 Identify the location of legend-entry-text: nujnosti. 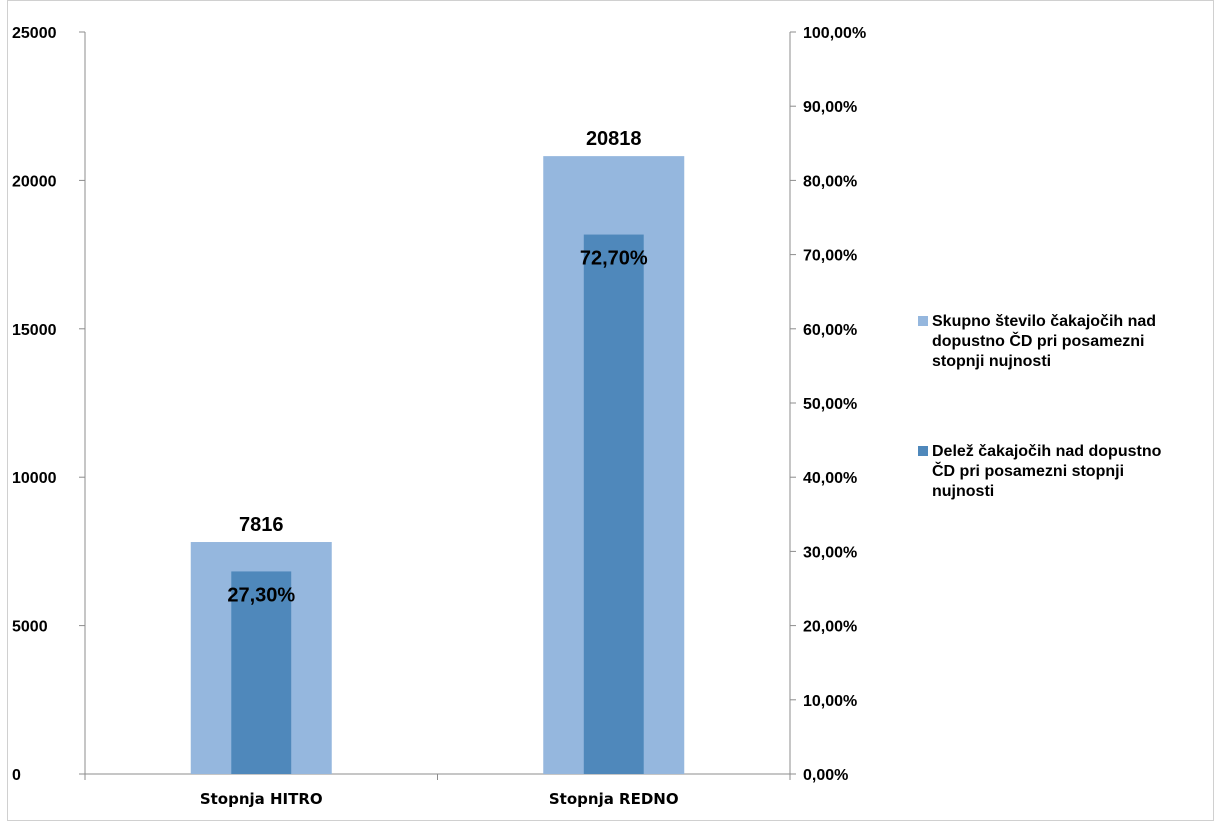
(963, 491).